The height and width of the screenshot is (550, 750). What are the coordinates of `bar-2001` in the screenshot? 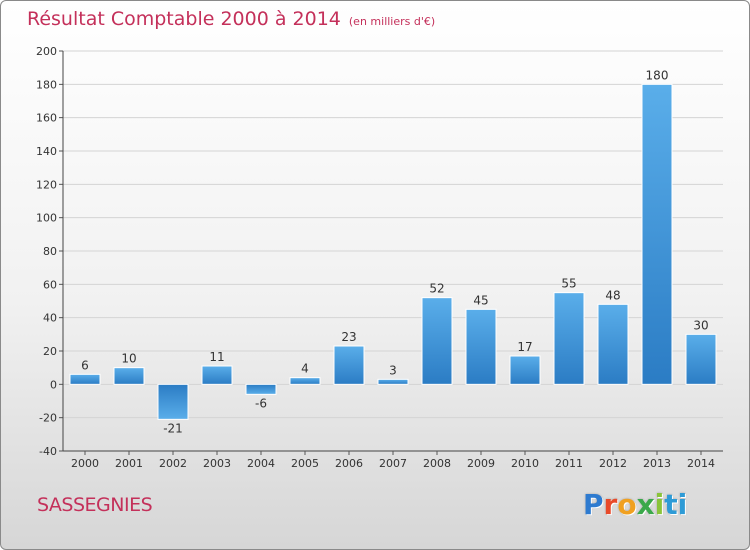 It's located at (129, 376).